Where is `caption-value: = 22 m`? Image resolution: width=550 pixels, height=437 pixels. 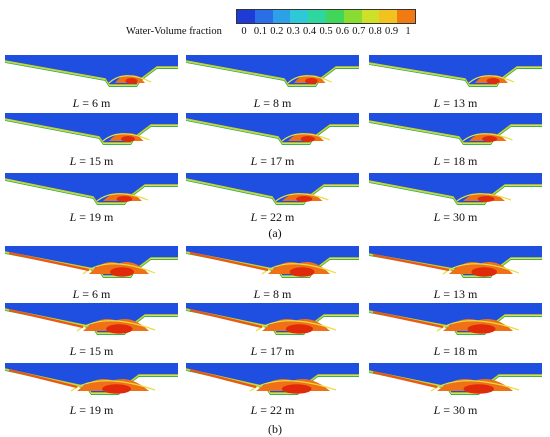 caption-value: = 22 m is located at coordinates (276, 410).